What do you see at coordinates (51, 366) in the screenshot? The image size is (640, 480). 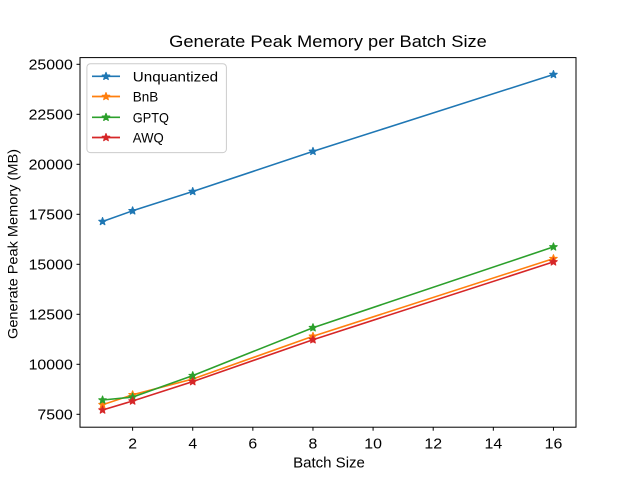 I see `svg-text: 10000` at bounding box center [51, 366].